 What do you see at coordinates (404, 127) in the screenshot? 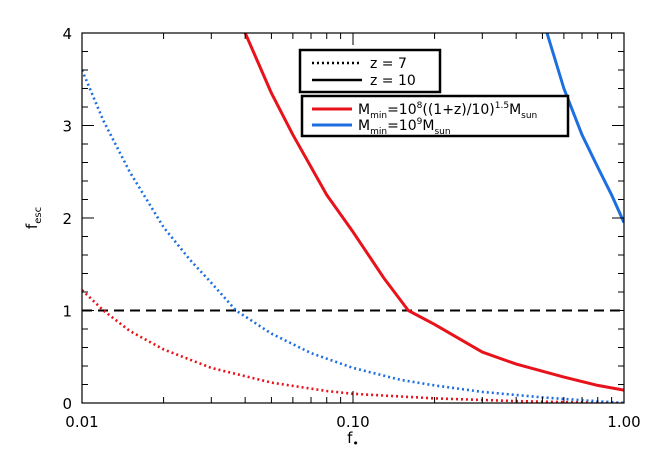
I see `legend-color-label: Mmin=109Msun` at bounding box center [404, 127].